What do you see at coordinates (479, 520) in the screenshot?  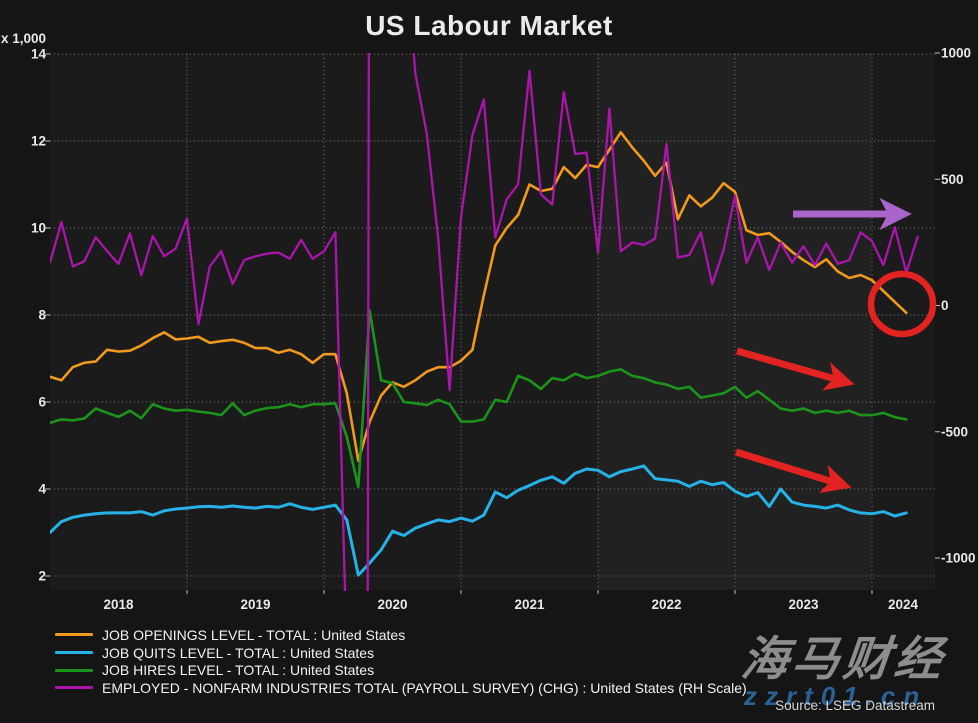 I see `series-job-quits-level-total-un` at bounding box center [479, 520].